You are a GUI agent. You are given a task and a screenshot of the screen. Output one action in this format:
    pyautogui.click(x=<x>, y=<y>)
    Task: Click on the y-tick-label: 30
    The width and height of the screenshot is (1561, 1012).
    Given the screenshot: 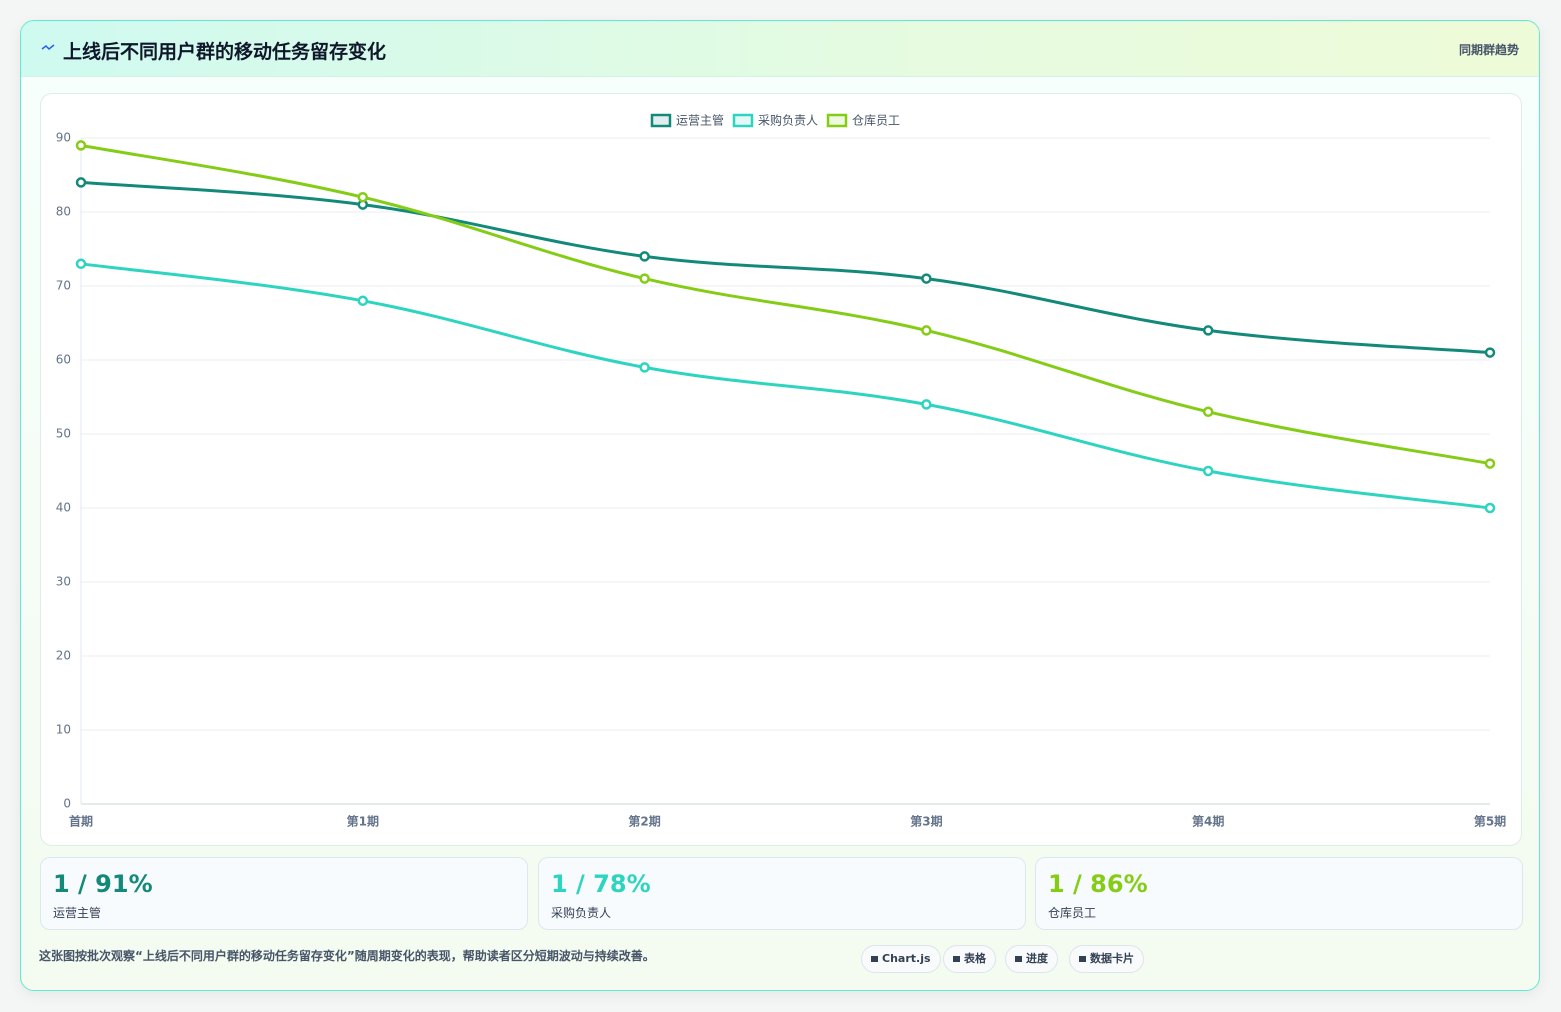 What is the action you would take?
    pyautogui.click(x=63, y=582)
    